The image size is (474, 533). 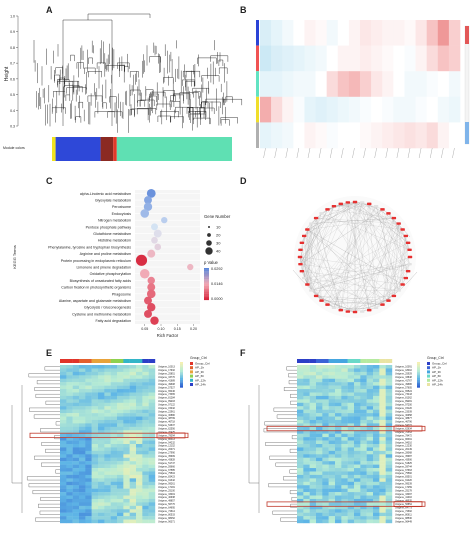 What do you see at coordinates (404, 453) in the screenshot?
I see `gene-id-label: Unigene_28068` at bounding box center [404, 453].